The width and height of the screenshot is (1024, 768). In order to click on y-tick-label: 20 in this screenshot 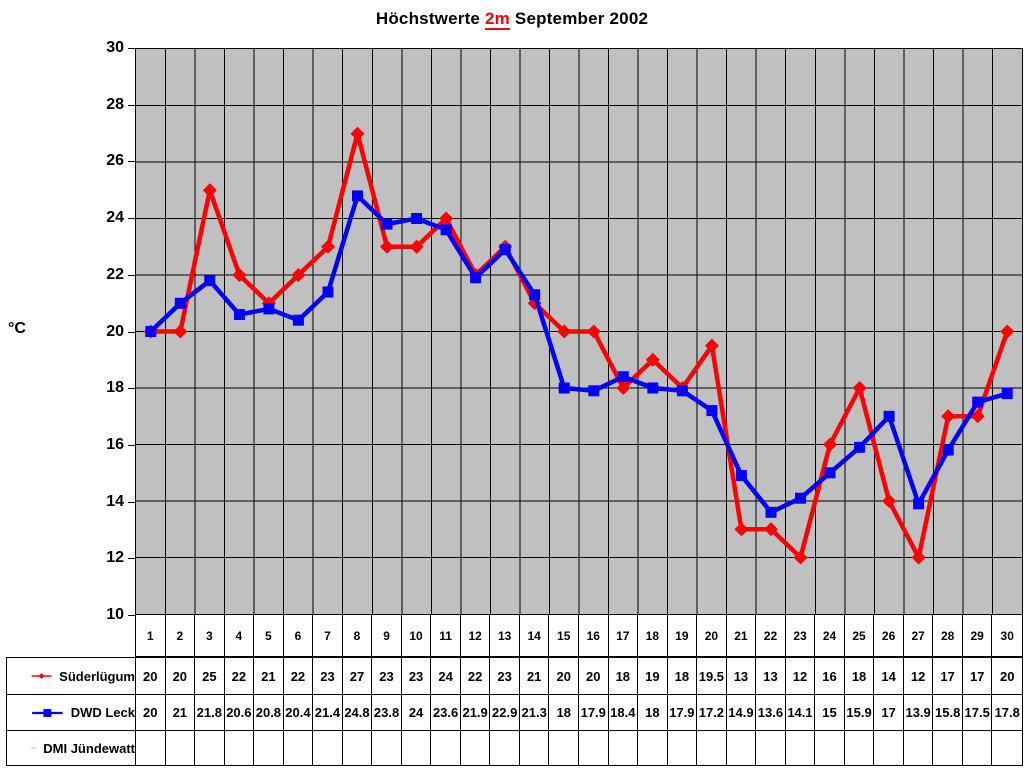, I will do `click(115, 331)`.